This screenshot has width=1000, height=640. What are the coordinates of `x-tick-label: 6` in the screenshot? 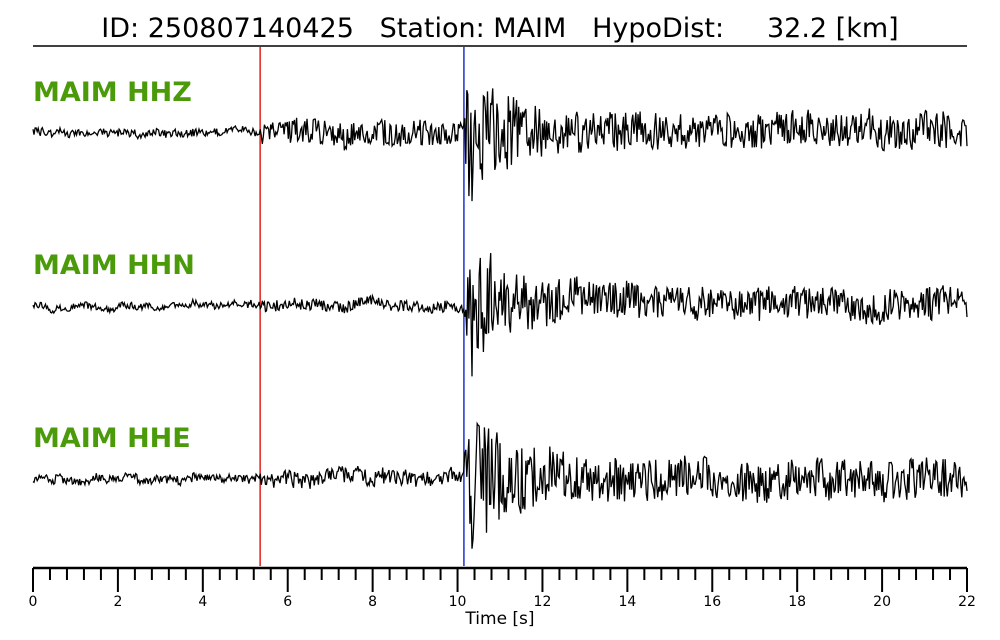 It's located at (287, 602).